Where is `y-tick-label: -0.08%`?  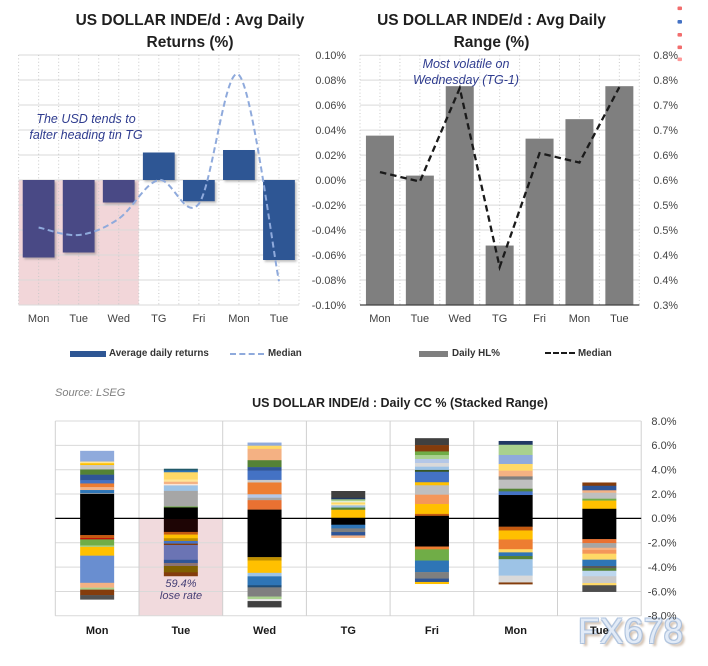 y-tick-label: -0.08% is located at coordinates (329, 281).